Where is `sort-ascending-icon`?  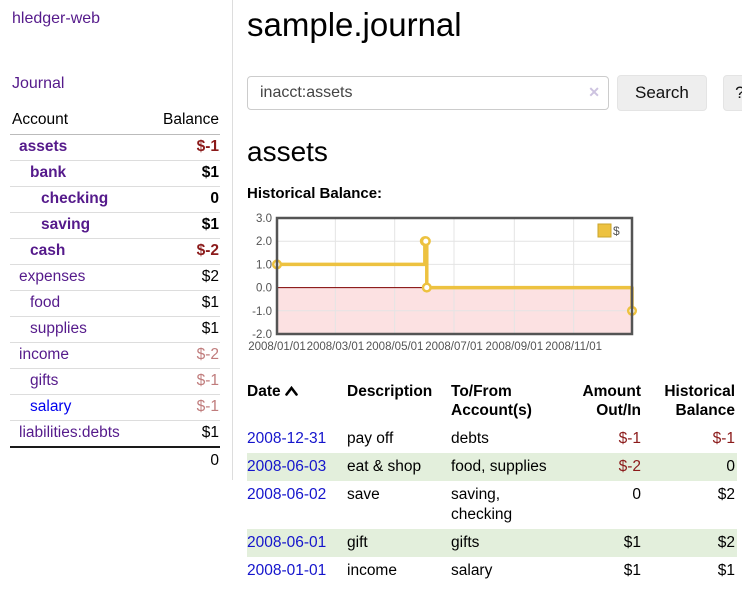
sort-ascending-icon is located at coordinates (291, 393).